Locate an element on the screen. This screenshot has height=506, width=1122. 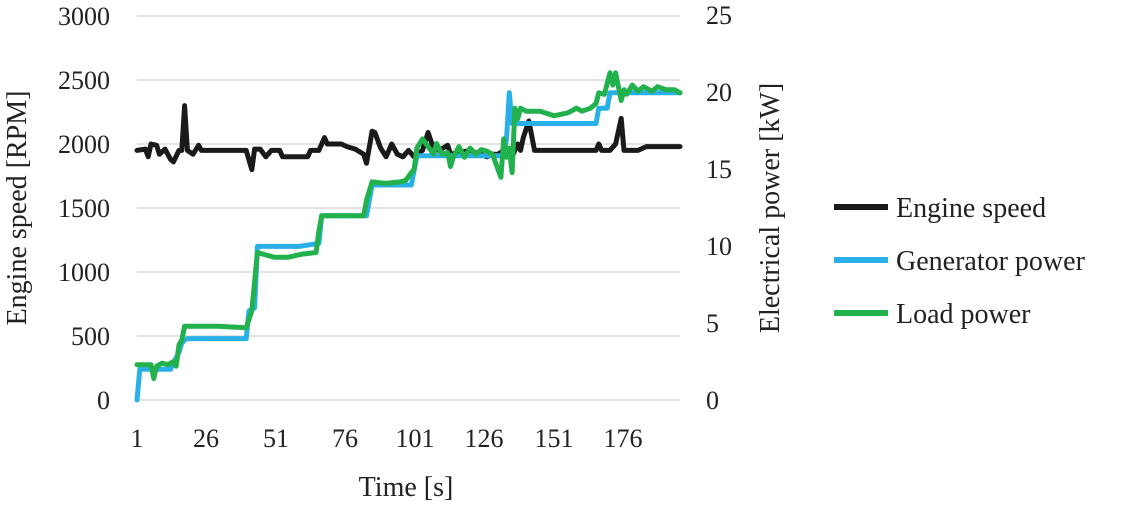
legend-label-generator-power: Generator power is located at coordinates (991, 261).